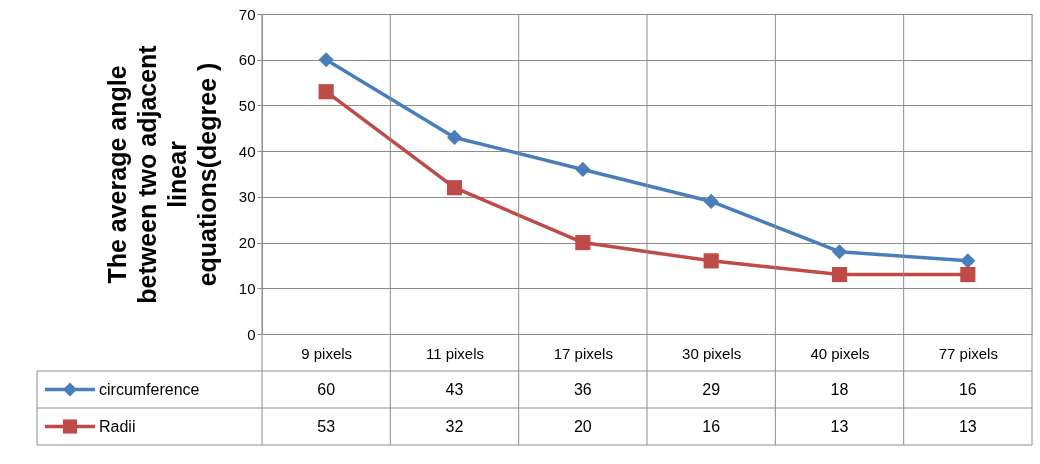 The width and height of the screenshot is (1040, 464). What do you see at coordinates (711, 389) in the screenshot?
I see `data-label: 29` at bounding box center [711, 389].